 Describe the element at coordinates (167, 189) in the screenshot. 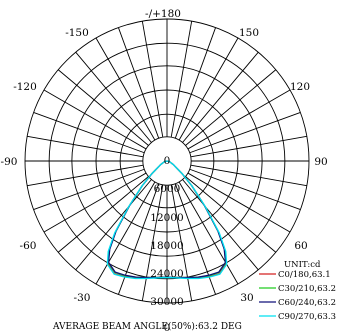

I see `radial-tick-label: 6000` at that location.